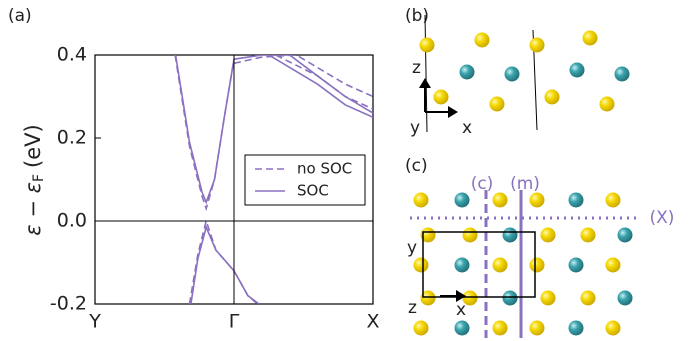  I want to click on unit-cell, so click(479, 264).